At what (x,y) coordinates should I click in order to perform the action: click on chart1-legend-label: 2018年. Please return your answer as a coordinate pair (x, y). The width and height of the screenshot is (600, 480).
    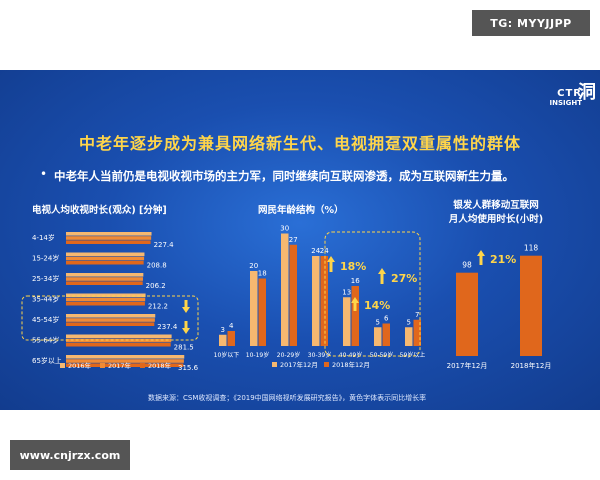
    Looking at the image, I should click on (160, 365).